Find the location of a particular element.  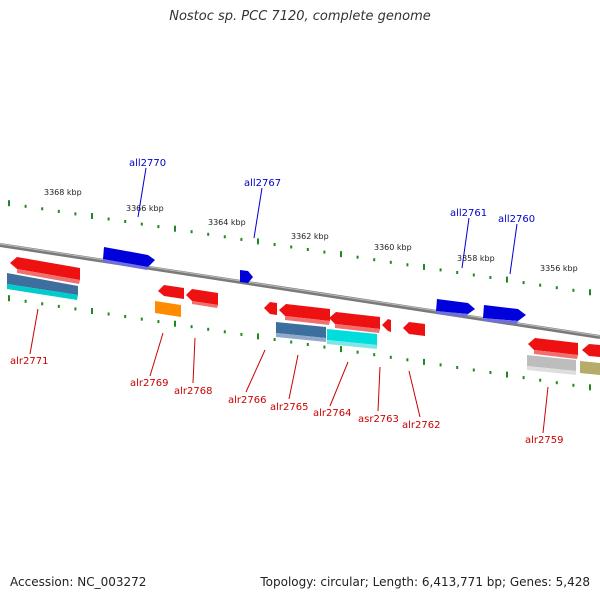

gene-label-all2767: all2767 is located at coordinates (262, 183).